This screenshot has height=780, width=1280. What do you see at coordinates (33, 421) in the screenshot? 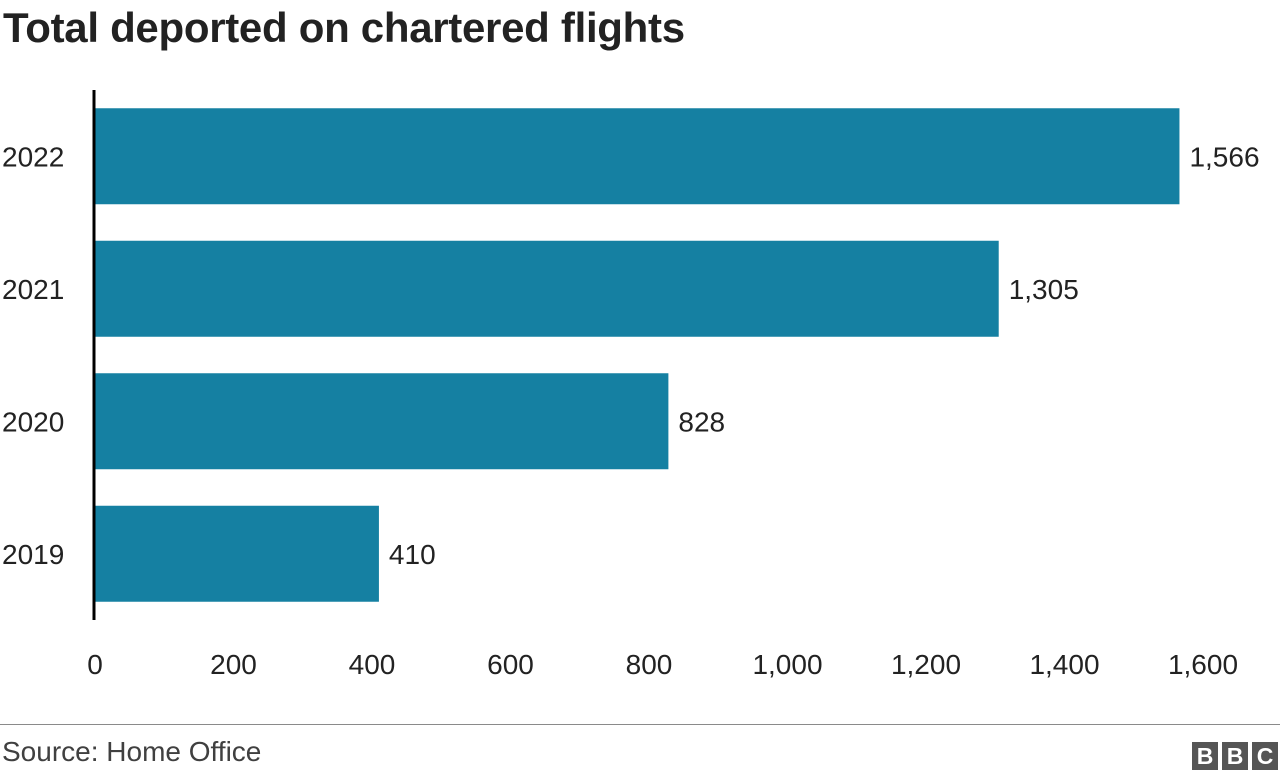
I see `category-label-2020: 2020` at bounding box center [33, 421].